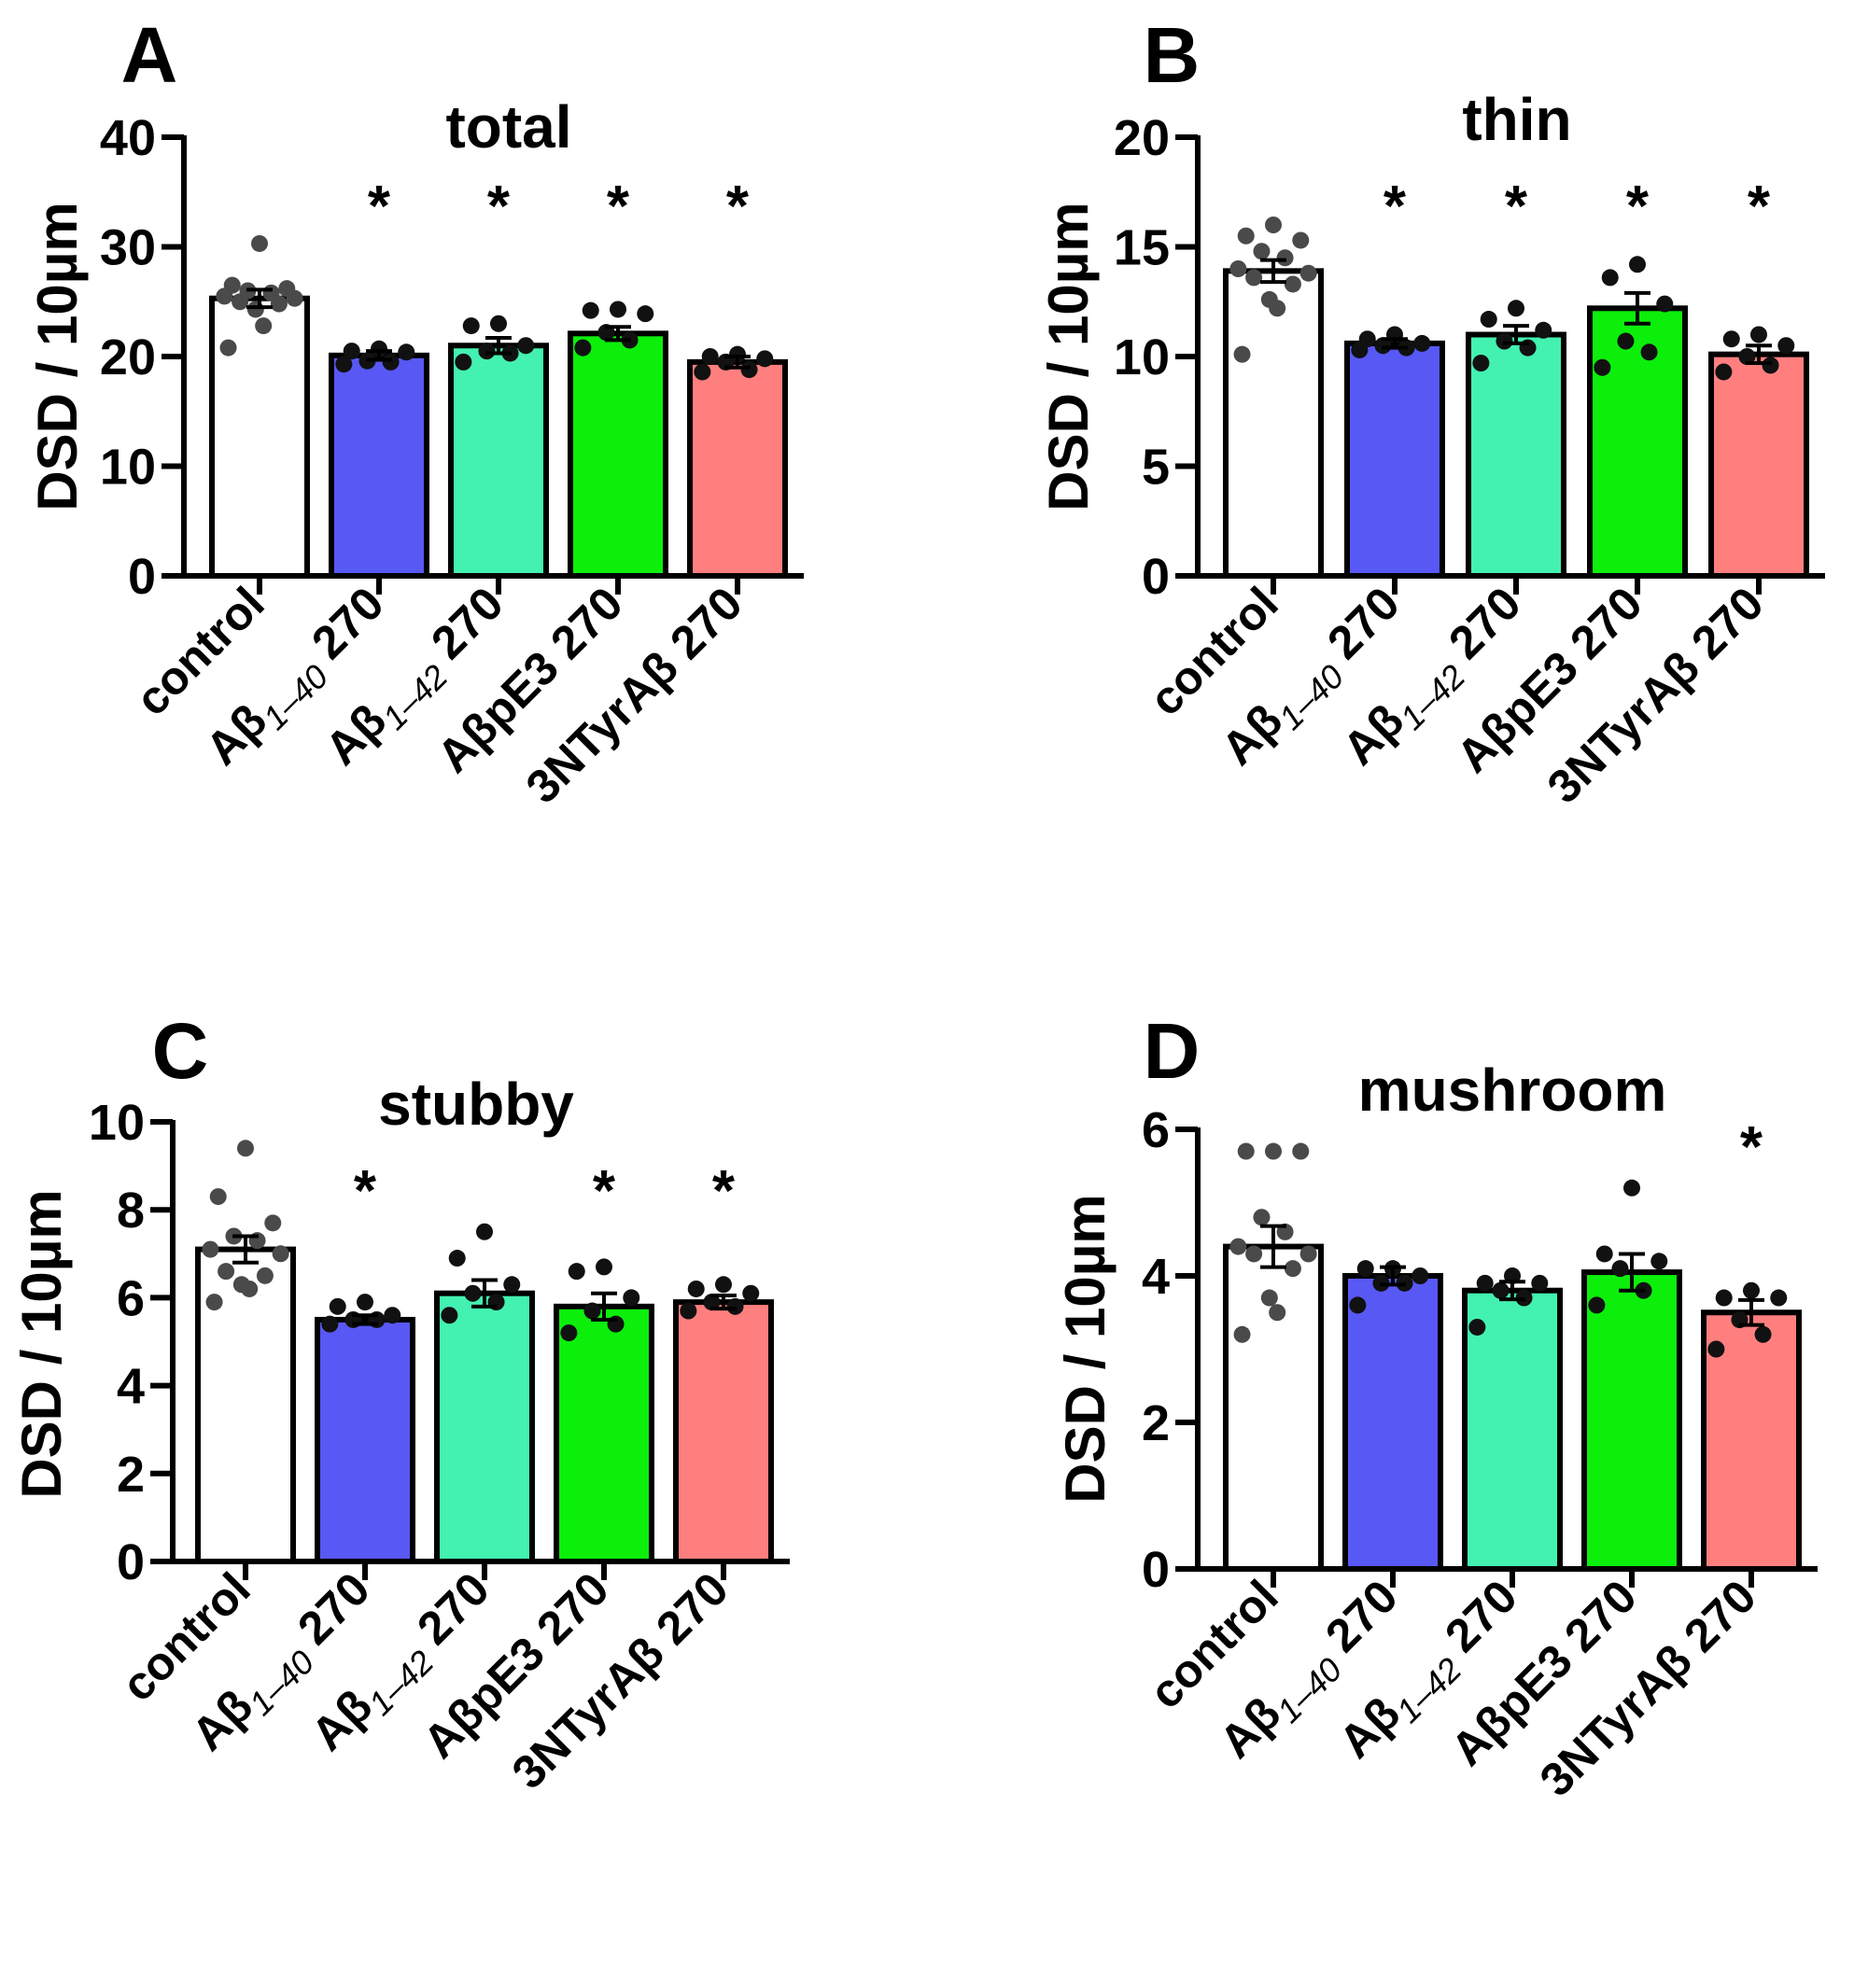  What do you see at coordinates (1513, 1090) in the screenshot?
I see `chart-title: mushroom` at bounding box center [1513, 1090].